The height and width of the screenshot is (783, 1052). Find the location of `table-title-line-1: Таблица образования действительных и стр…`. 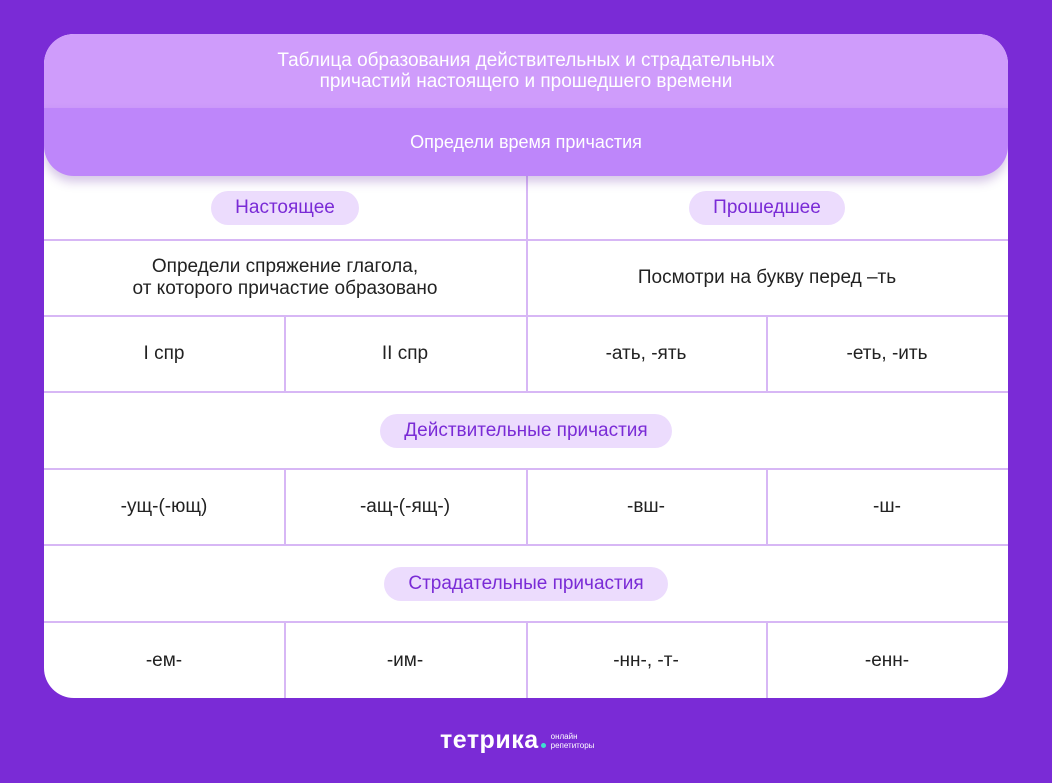

table-title-line-1: Таблица образования действительных и стр… is located at coordinates (526, 60).